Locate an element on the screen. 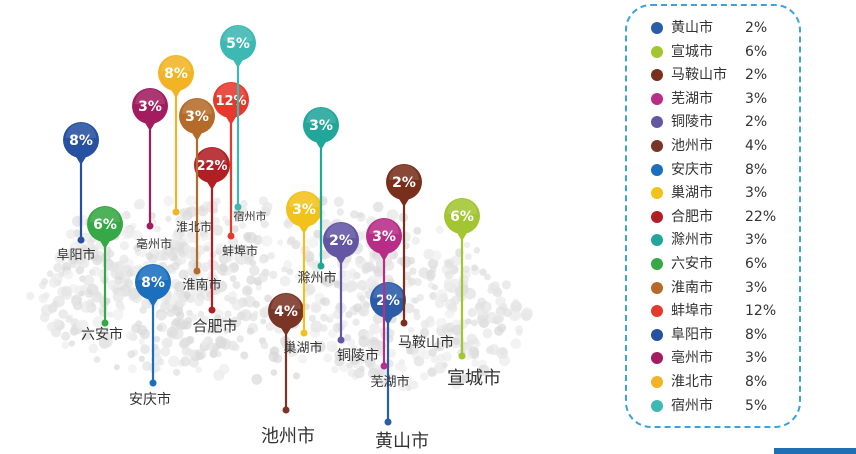 This screenshot has height=454, width=856. pin-city-label: 蚌埠市 is located at coordinates (240, 250).